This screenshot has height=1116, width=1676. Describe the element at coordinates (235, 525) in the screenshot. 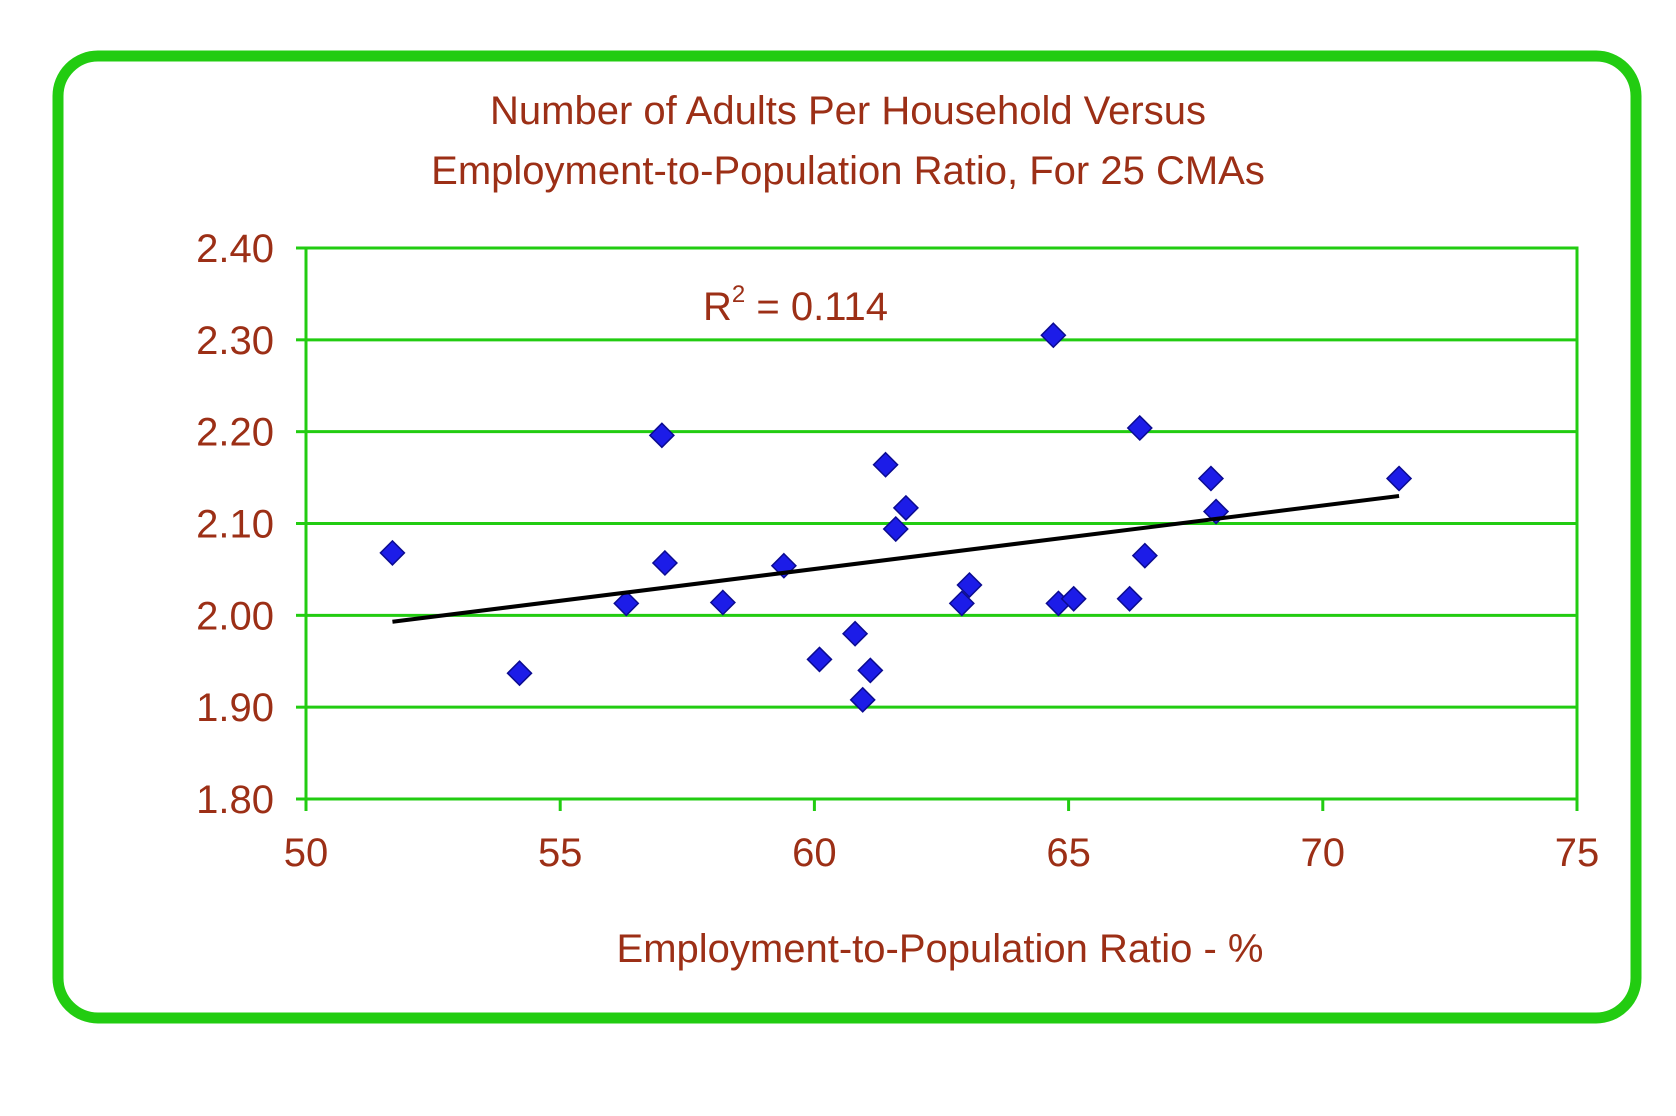

I see `y-tick-label: 2.10` at that location.